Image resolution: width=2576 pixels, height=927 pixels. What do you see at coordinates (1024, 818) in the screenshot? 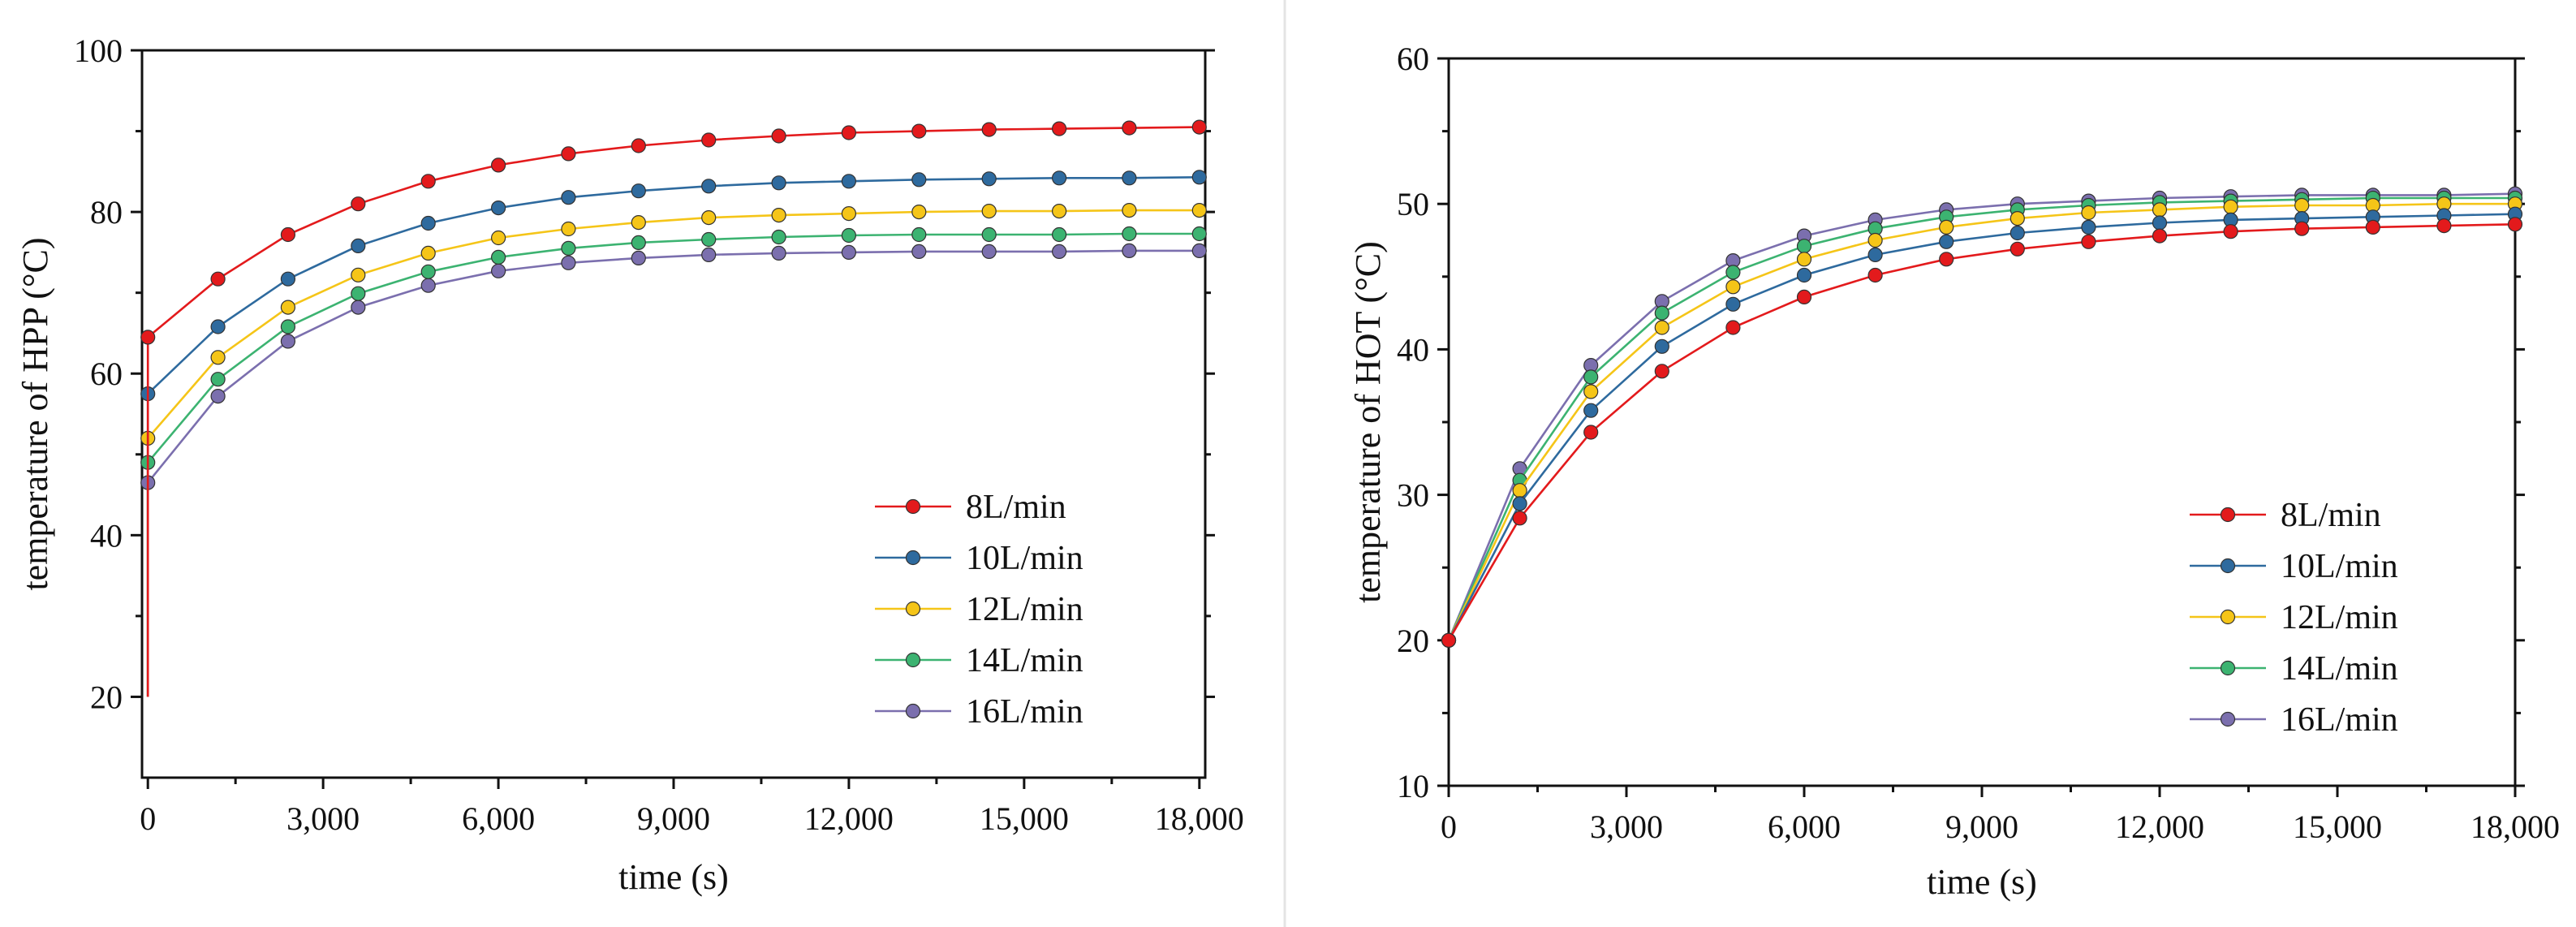
I see `x-tick-label: 15,000` at bounding box center [1024, 818].